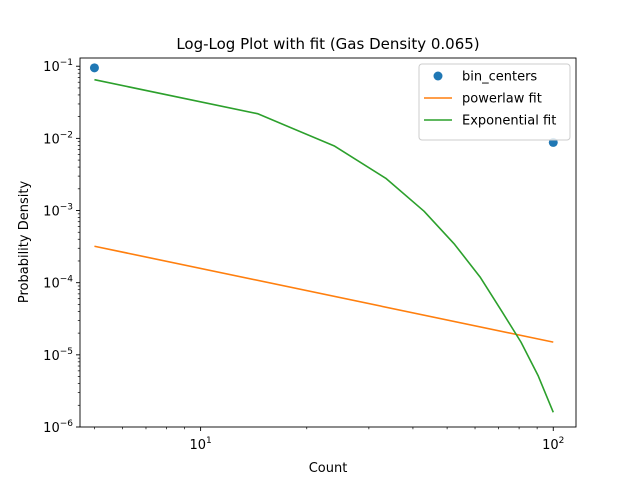 This screenshot has width=640, height=480. Describe the element at coordinates (438, 76) in the screenshot. I see `legend-marker` at that location.